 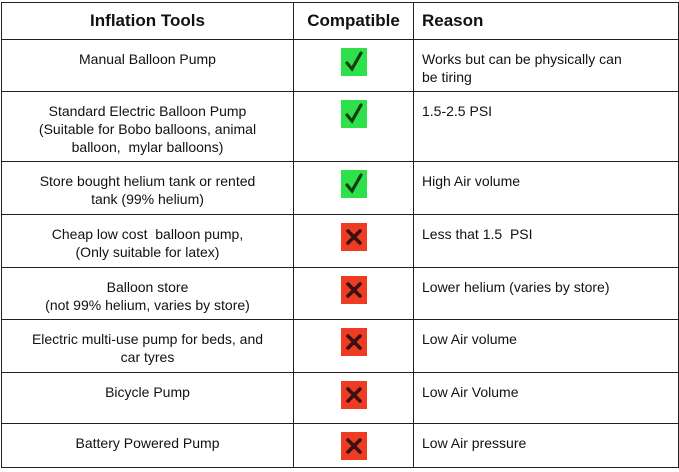 What do you see at coordinates (546, 241) in the screenshot?
I see `reason-cell: Less that 1.5 PSI` at bounding box center [546, 241].